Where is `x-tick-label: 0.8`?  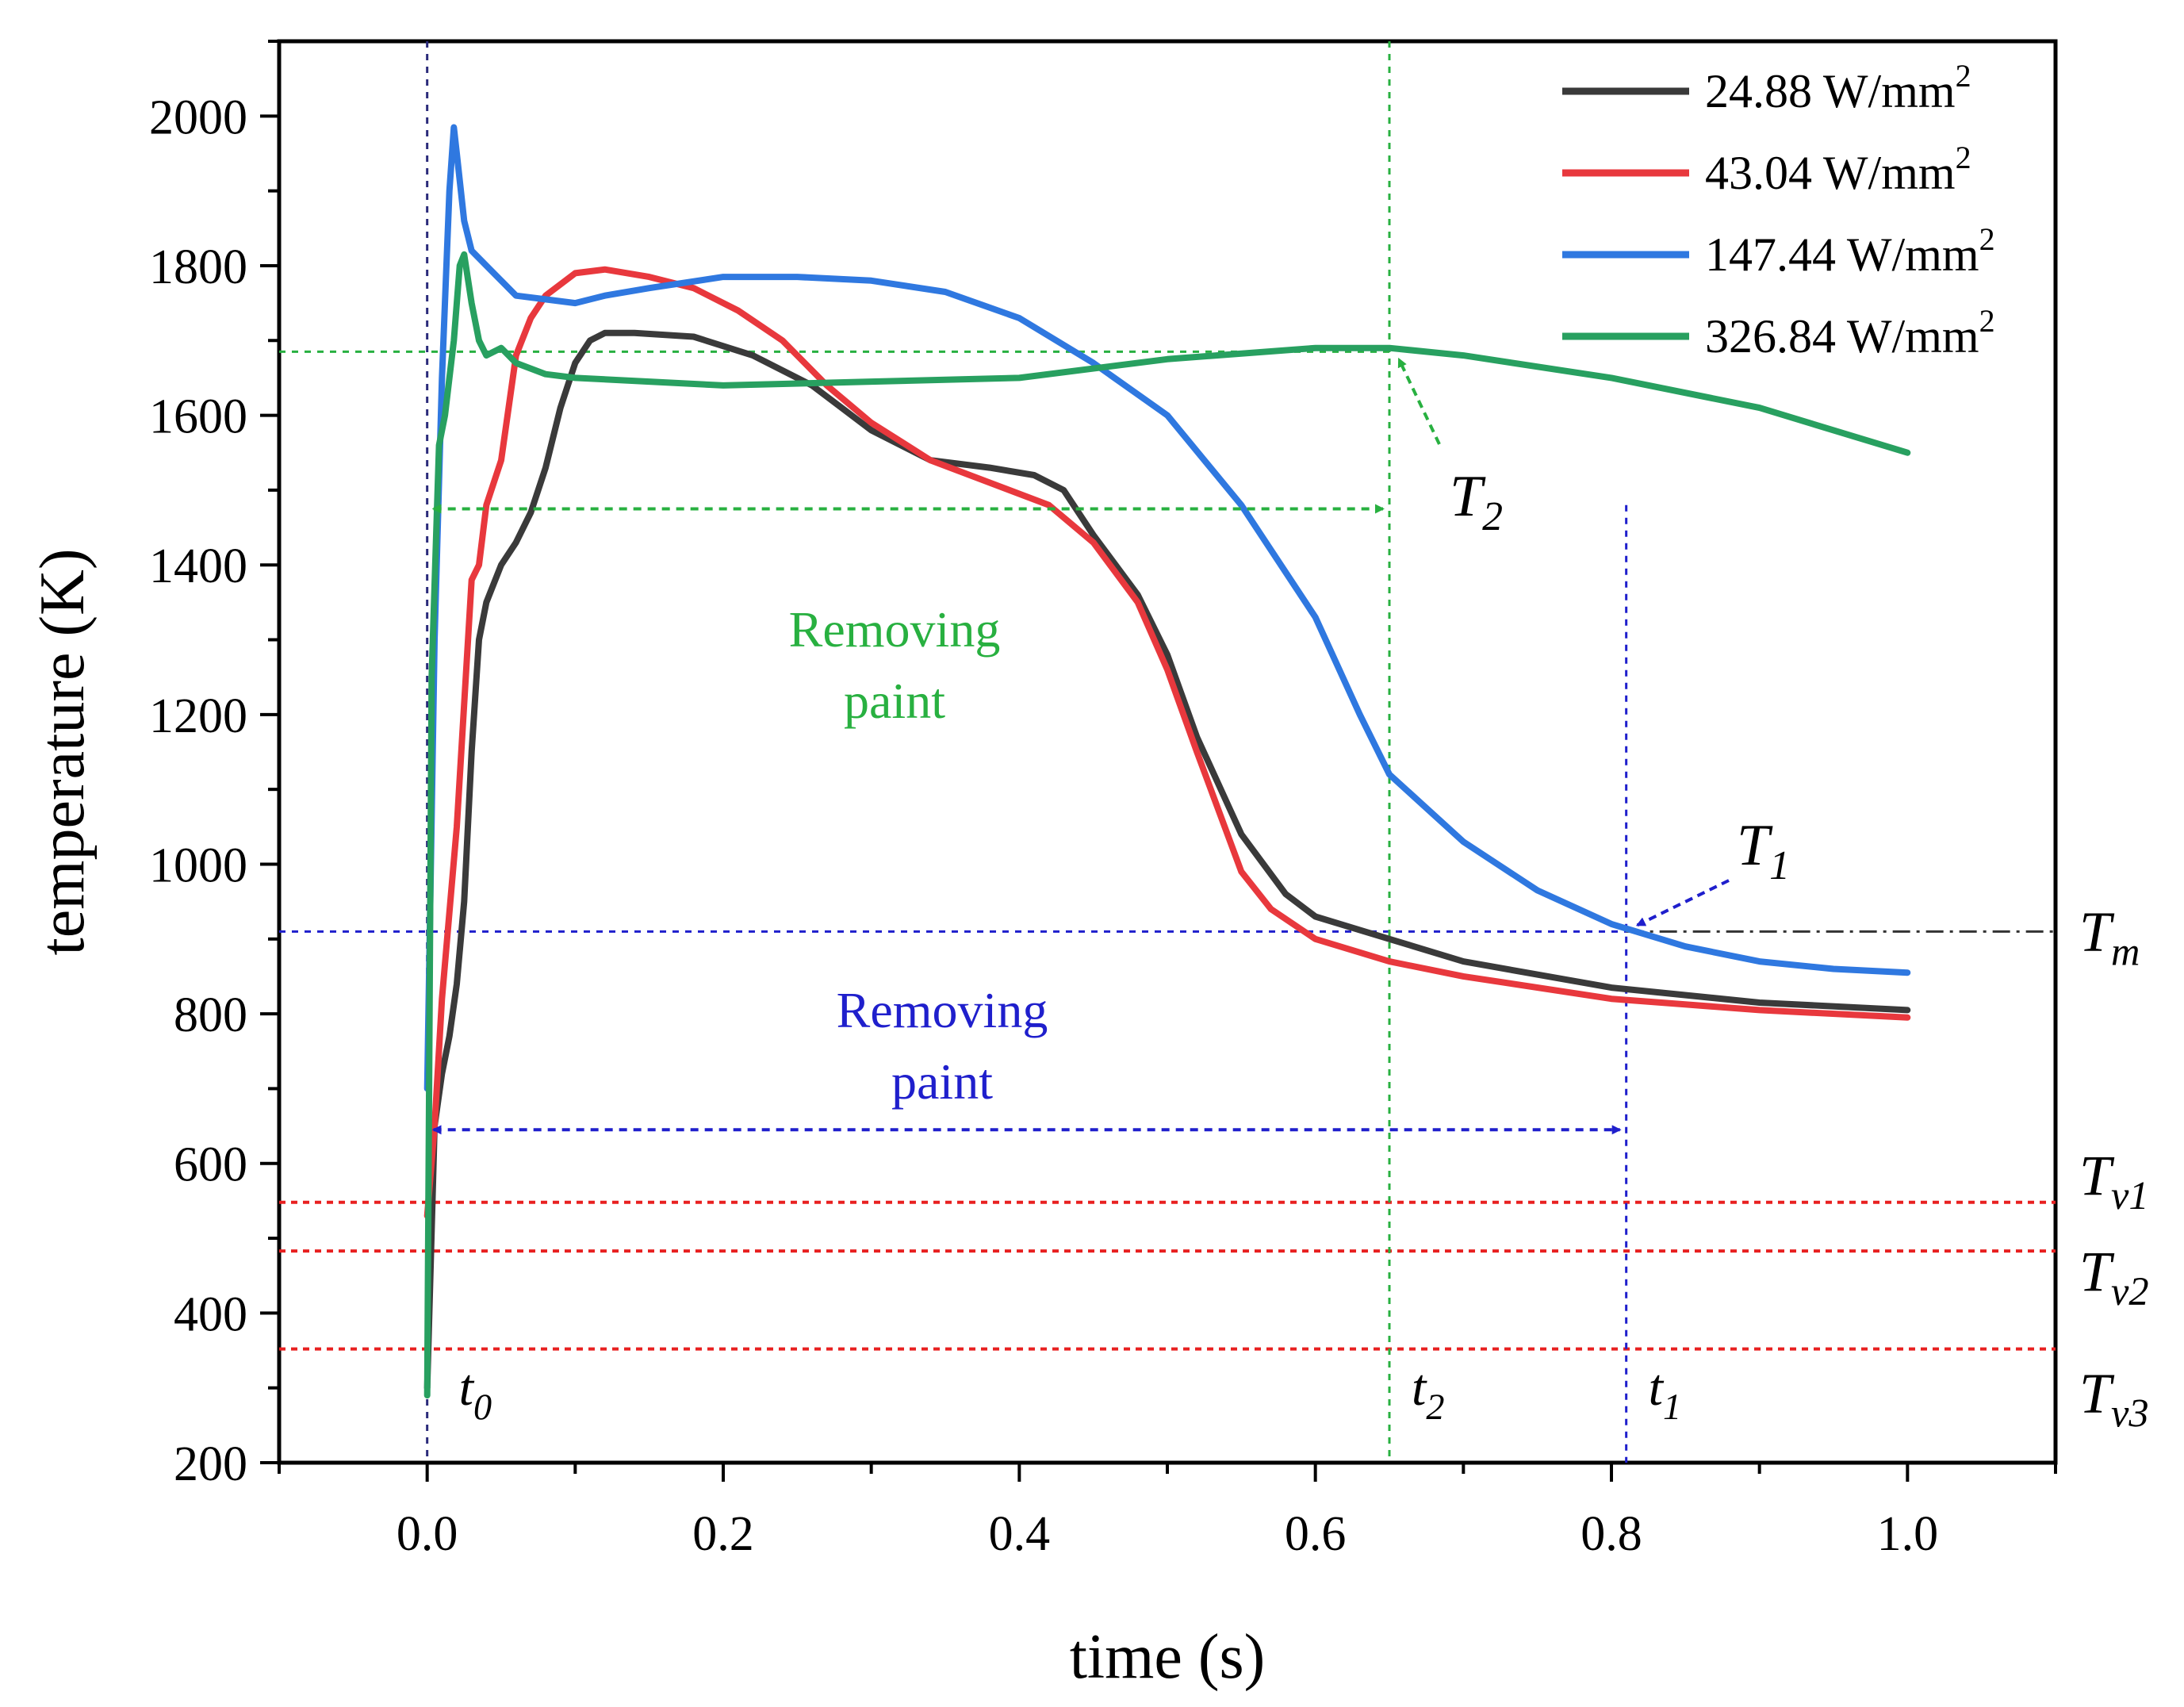
x-tick-label: 0.8 is located at coordinates (1611, 1534).